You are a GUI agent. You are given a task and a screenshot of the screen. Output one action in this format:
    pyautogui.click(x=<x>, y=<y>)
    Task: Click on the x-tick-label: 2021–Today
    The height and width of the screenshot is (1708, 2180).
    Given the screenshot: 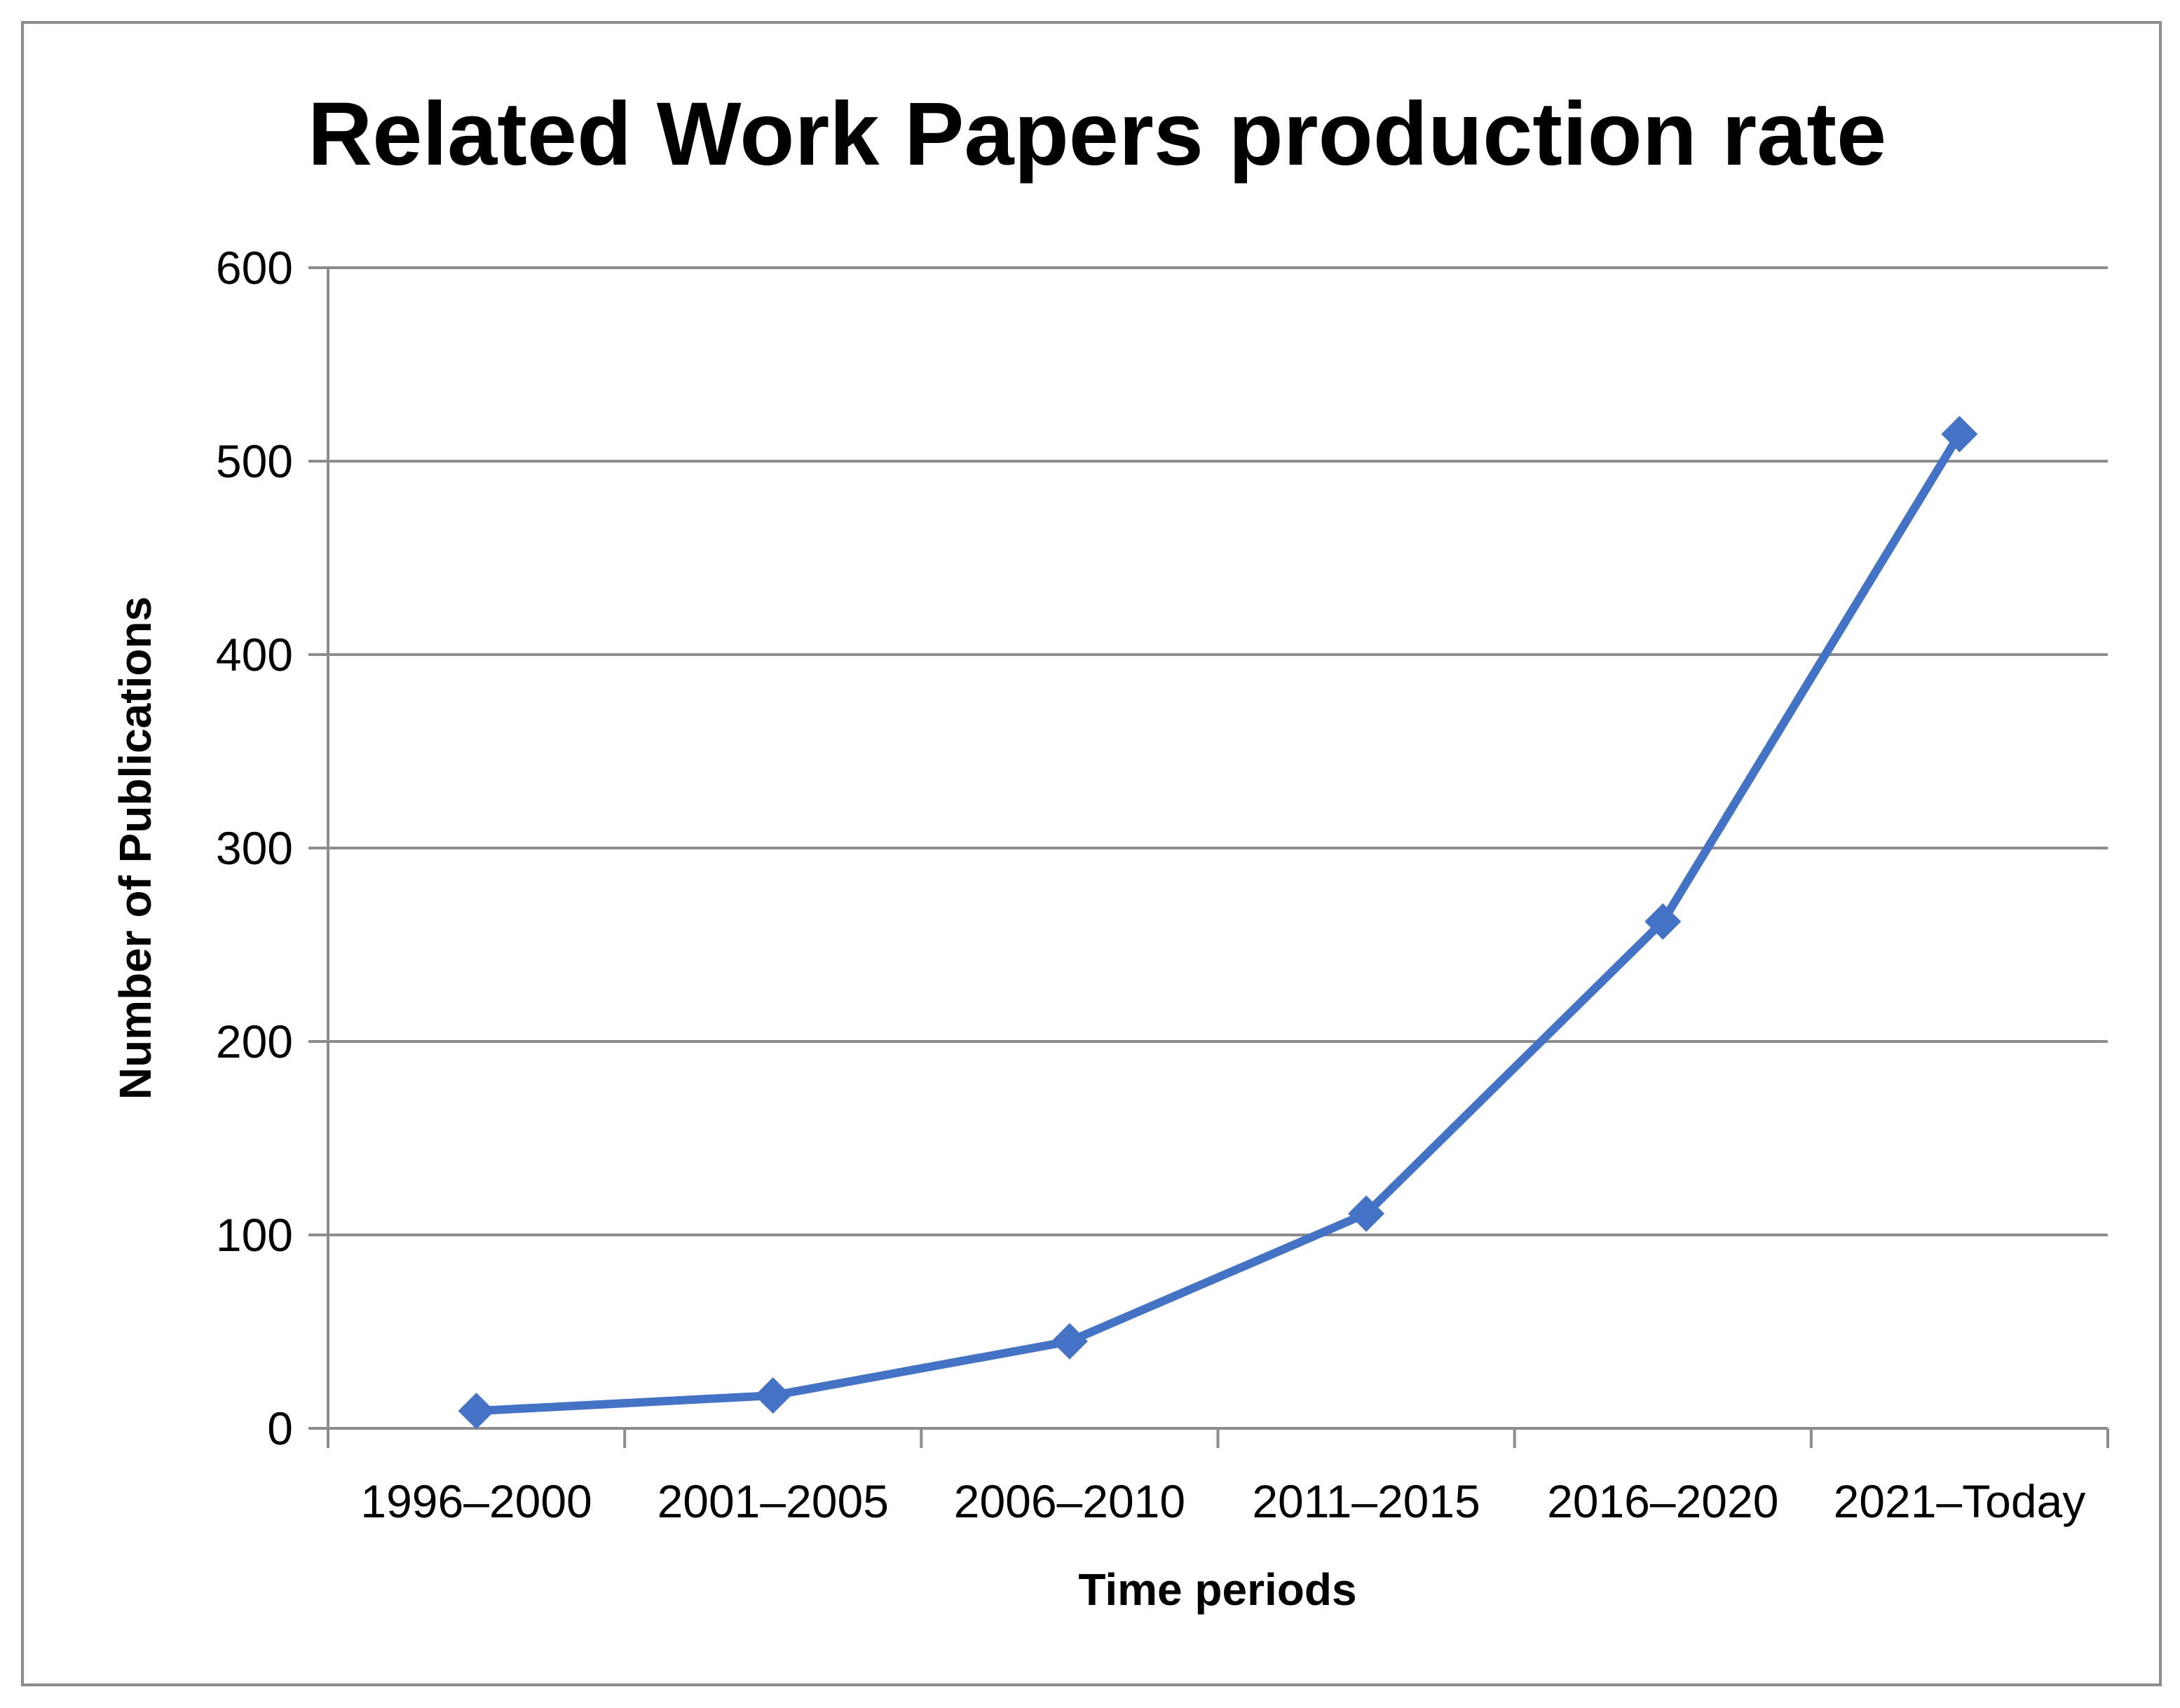 What is the action you would take?
    pyautogui.click(x=1960, y=1501)
    